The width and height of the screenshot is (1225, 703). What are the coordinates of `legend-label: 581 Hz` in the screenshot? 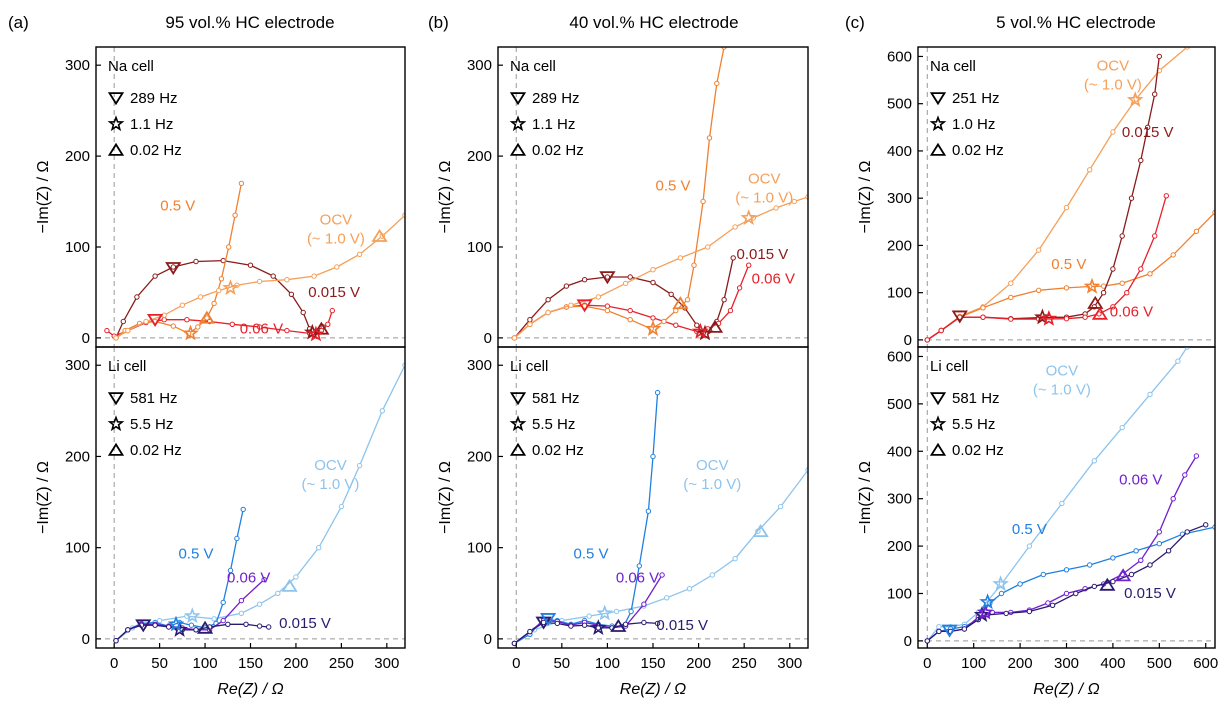 It's located at (976, 398).